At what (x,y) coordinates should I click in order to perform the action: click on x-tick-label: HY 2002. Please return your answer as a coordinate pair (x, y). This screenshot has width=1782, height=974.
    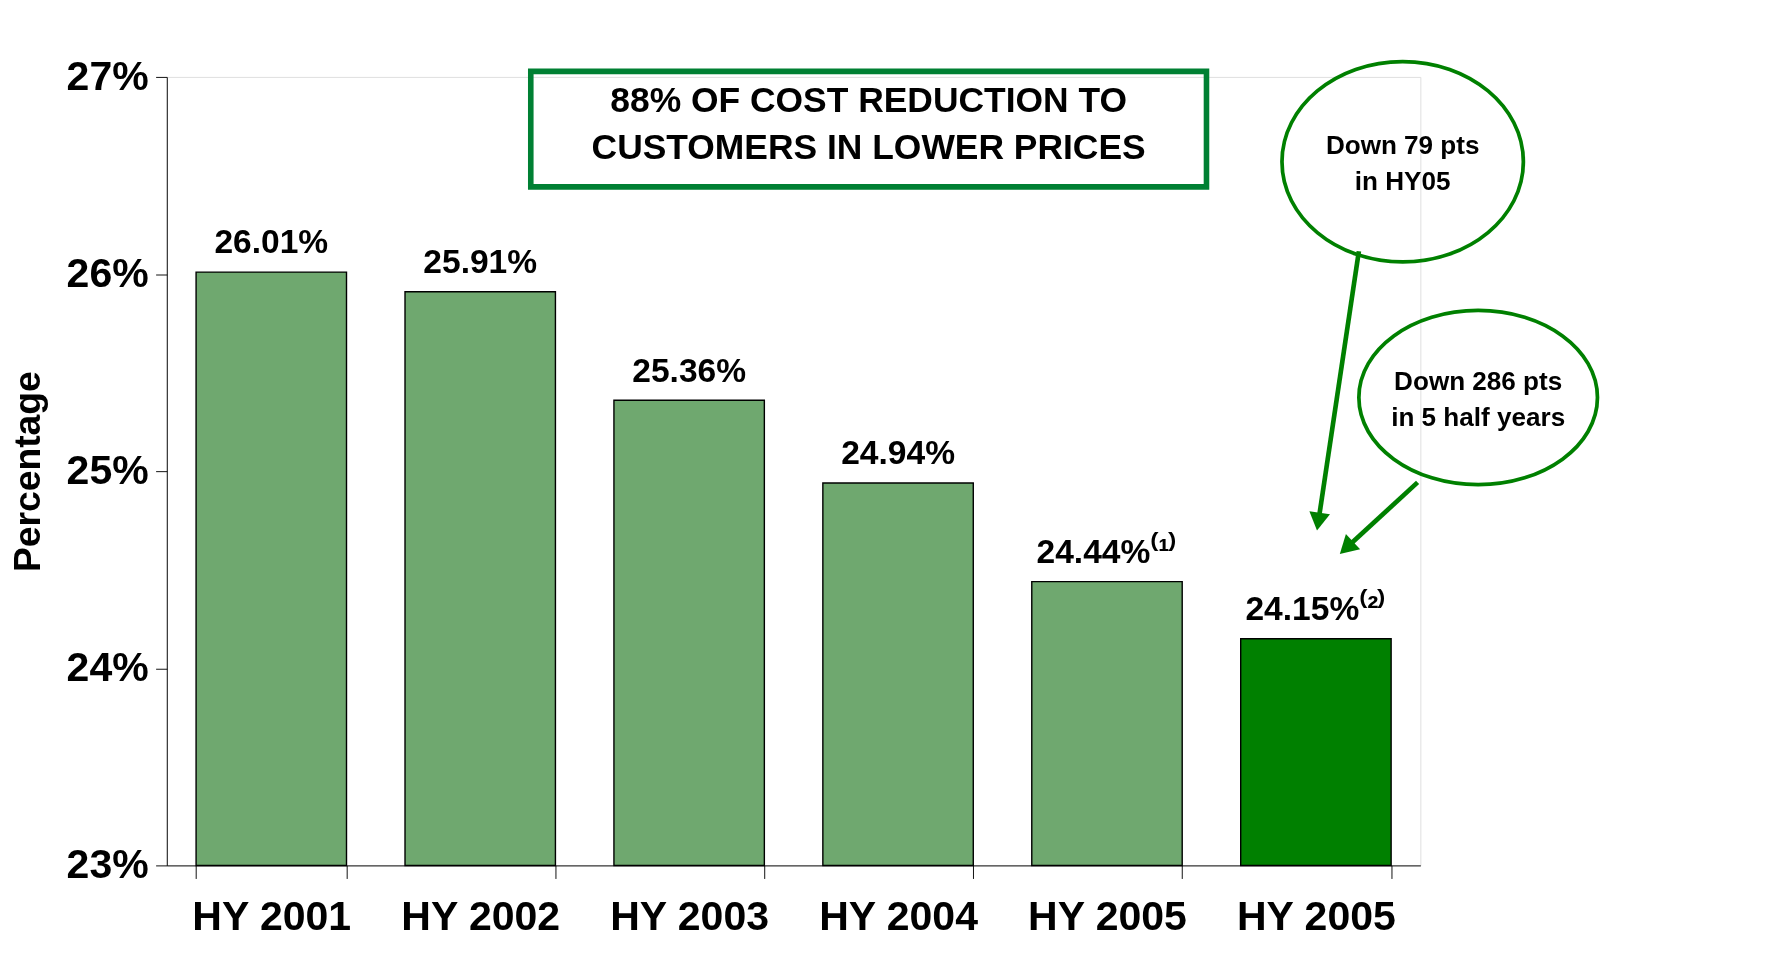
    Looking at the image, I should click on (481, 916).